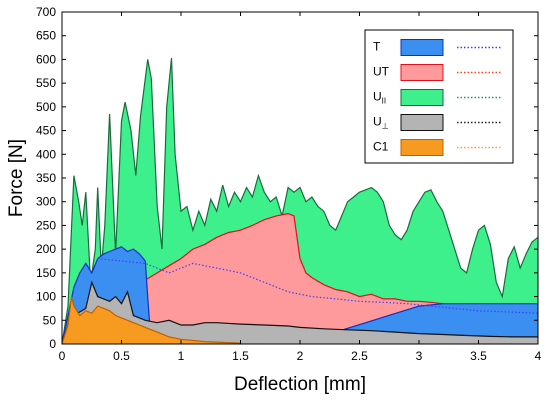  What do you see at coordinates (46, 202) in the screenshot?
I see `y-tick-label-6: 300` at bounding box center [46, 202].